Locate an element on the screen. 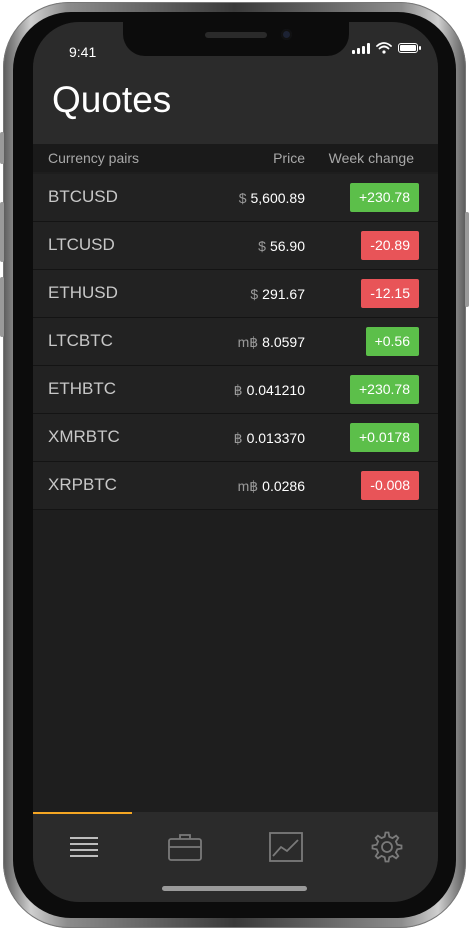 The image size is (471, 932). quote-row: LTCBTC m฿ 8.0597 +0.56 is located at coordinates (235, 342).